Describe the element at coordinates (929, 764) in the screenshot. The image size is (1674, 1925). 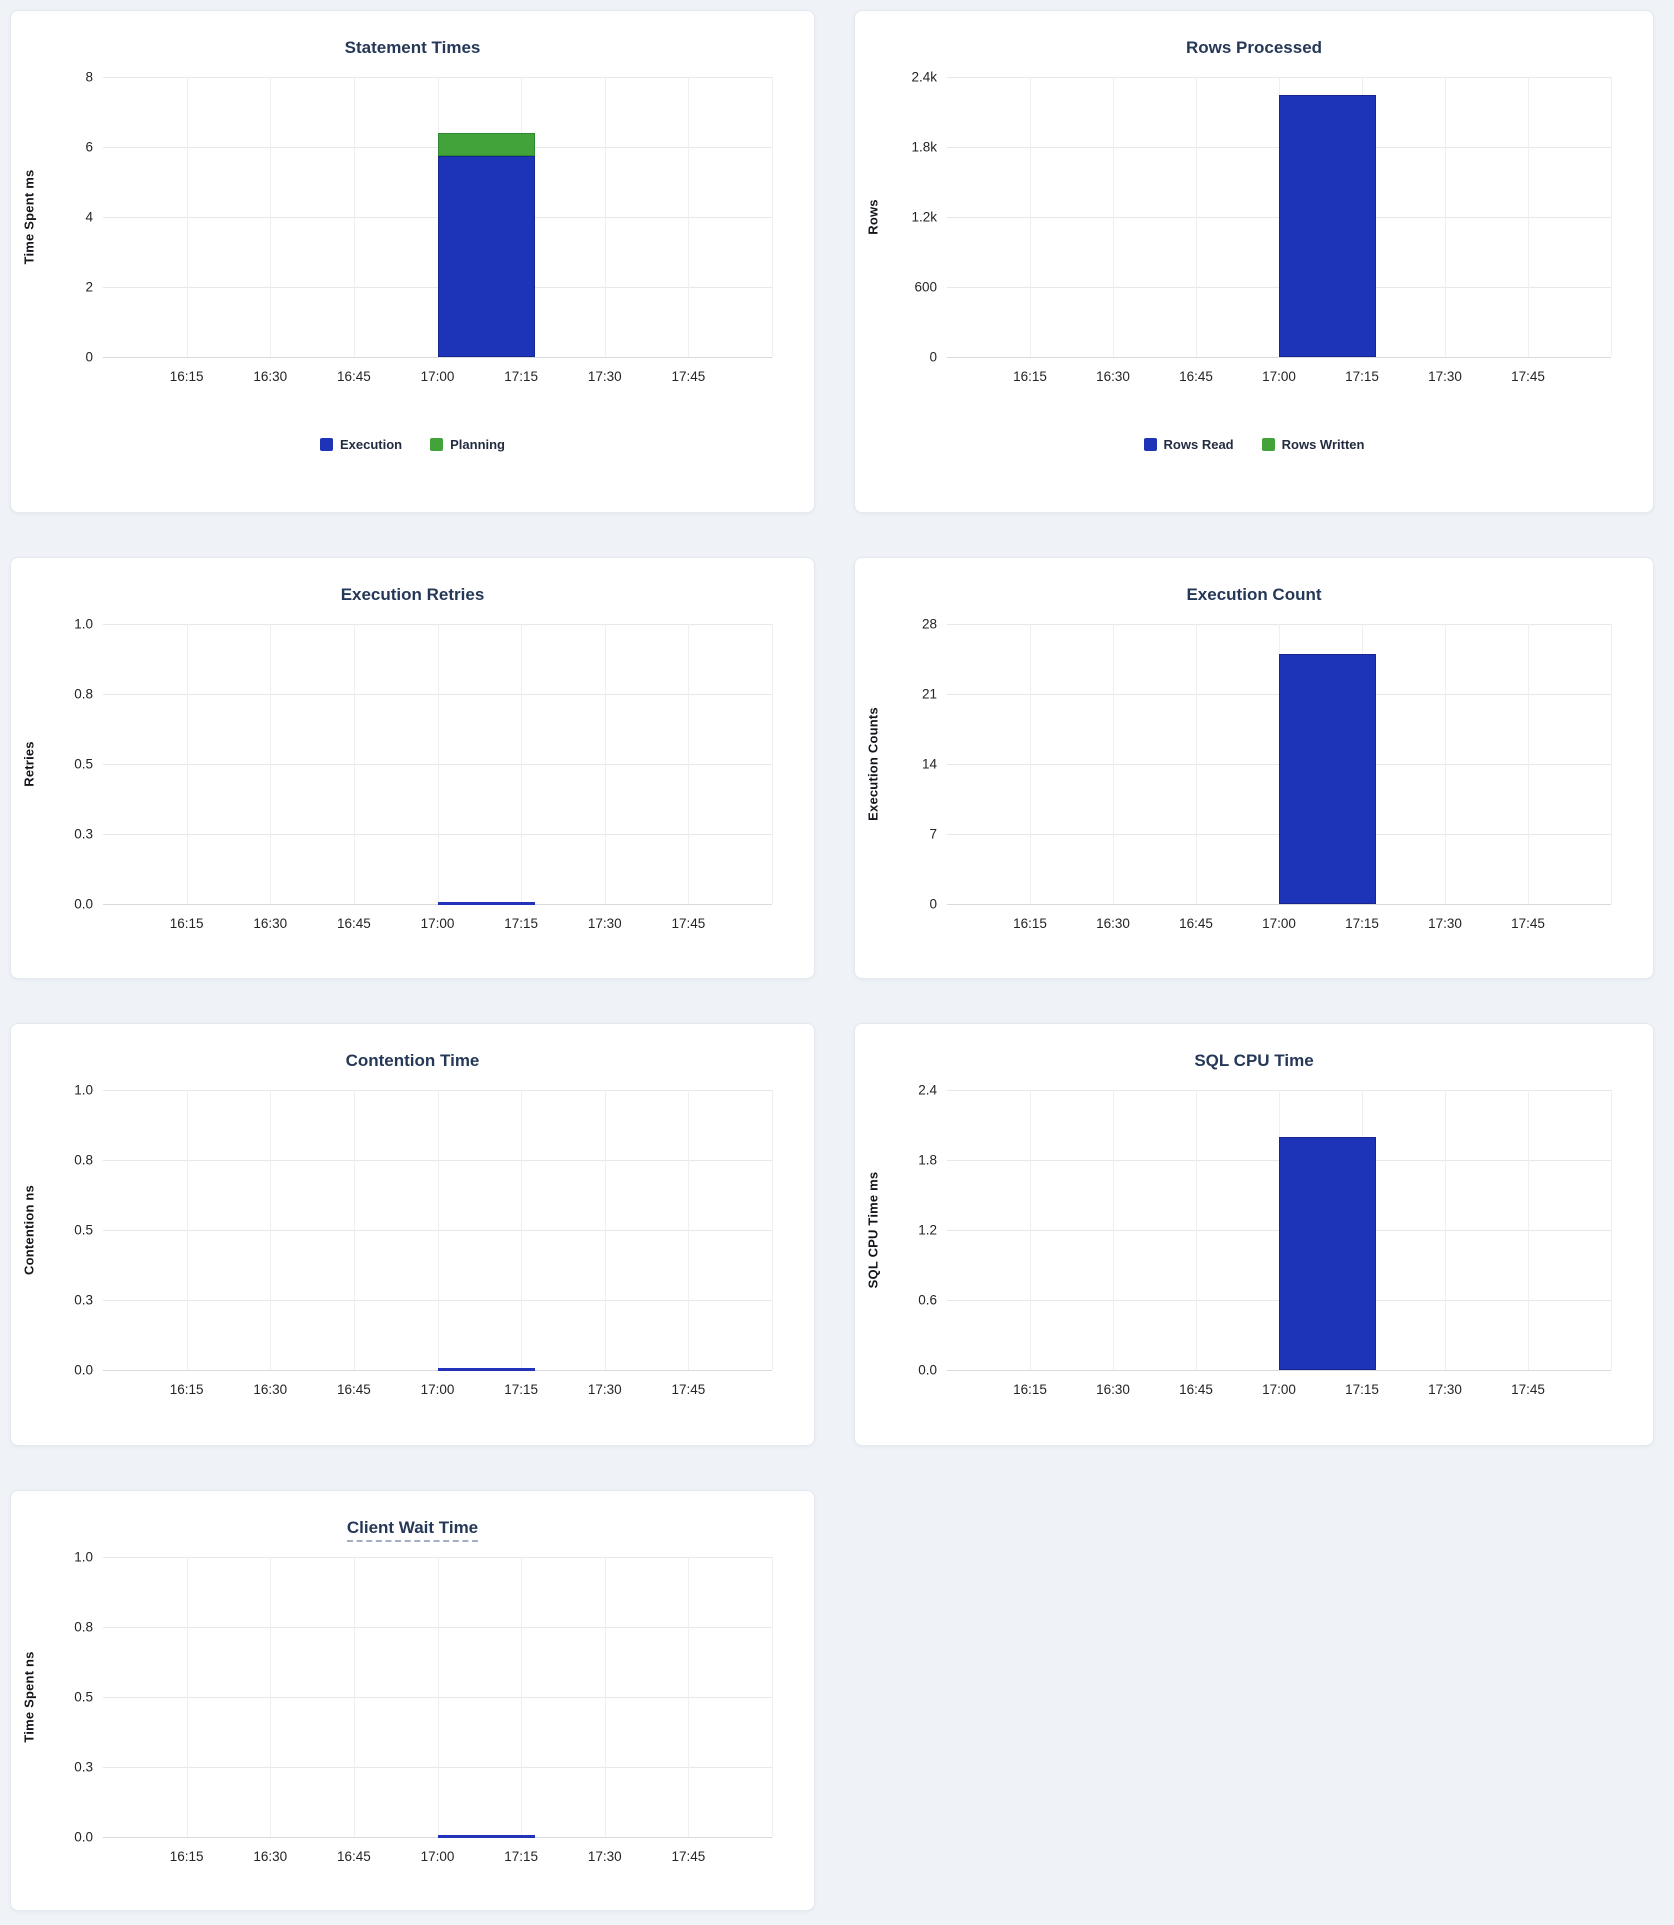
I see `y-tick-label: 14` at that location.